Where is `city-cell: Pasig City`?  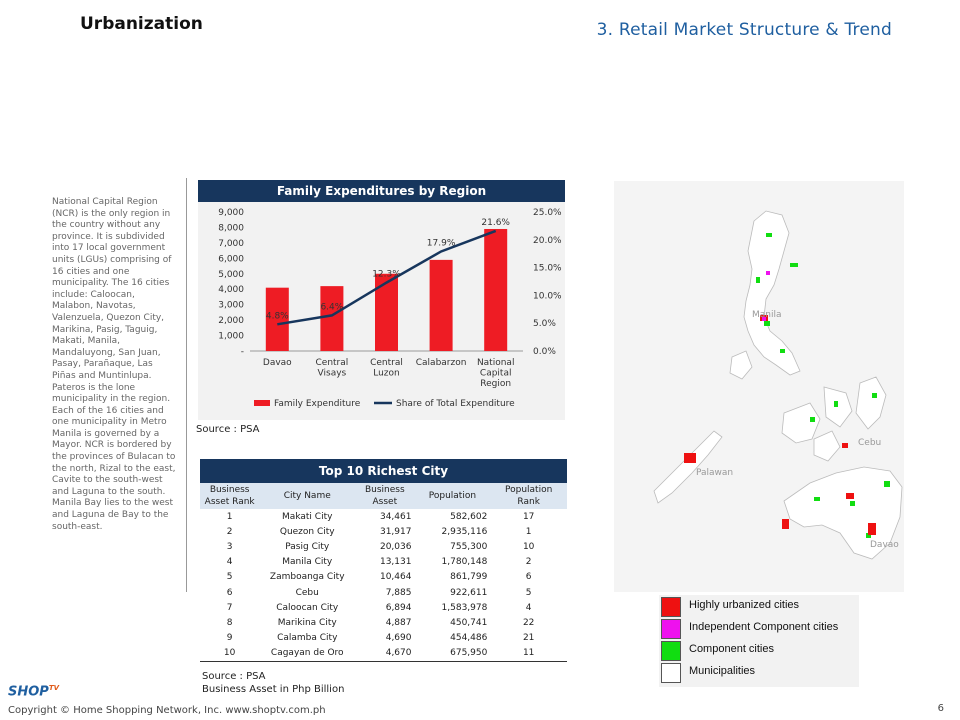
city-cell: Pasig City is located at coordinates (307, 546).